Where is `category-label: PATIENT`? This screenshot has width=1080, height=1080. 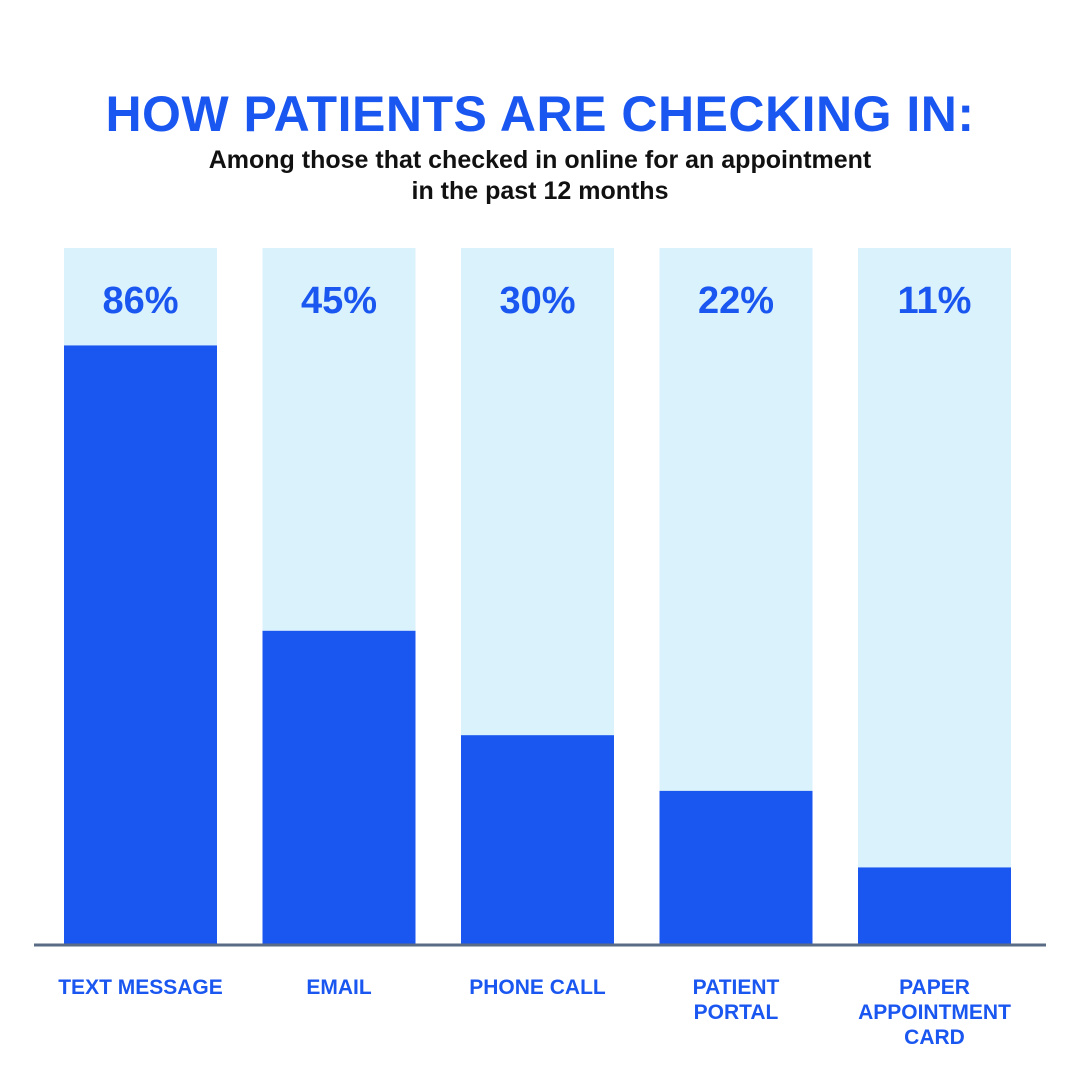
category-label: PATIENT is located at coordinates (736, 987).